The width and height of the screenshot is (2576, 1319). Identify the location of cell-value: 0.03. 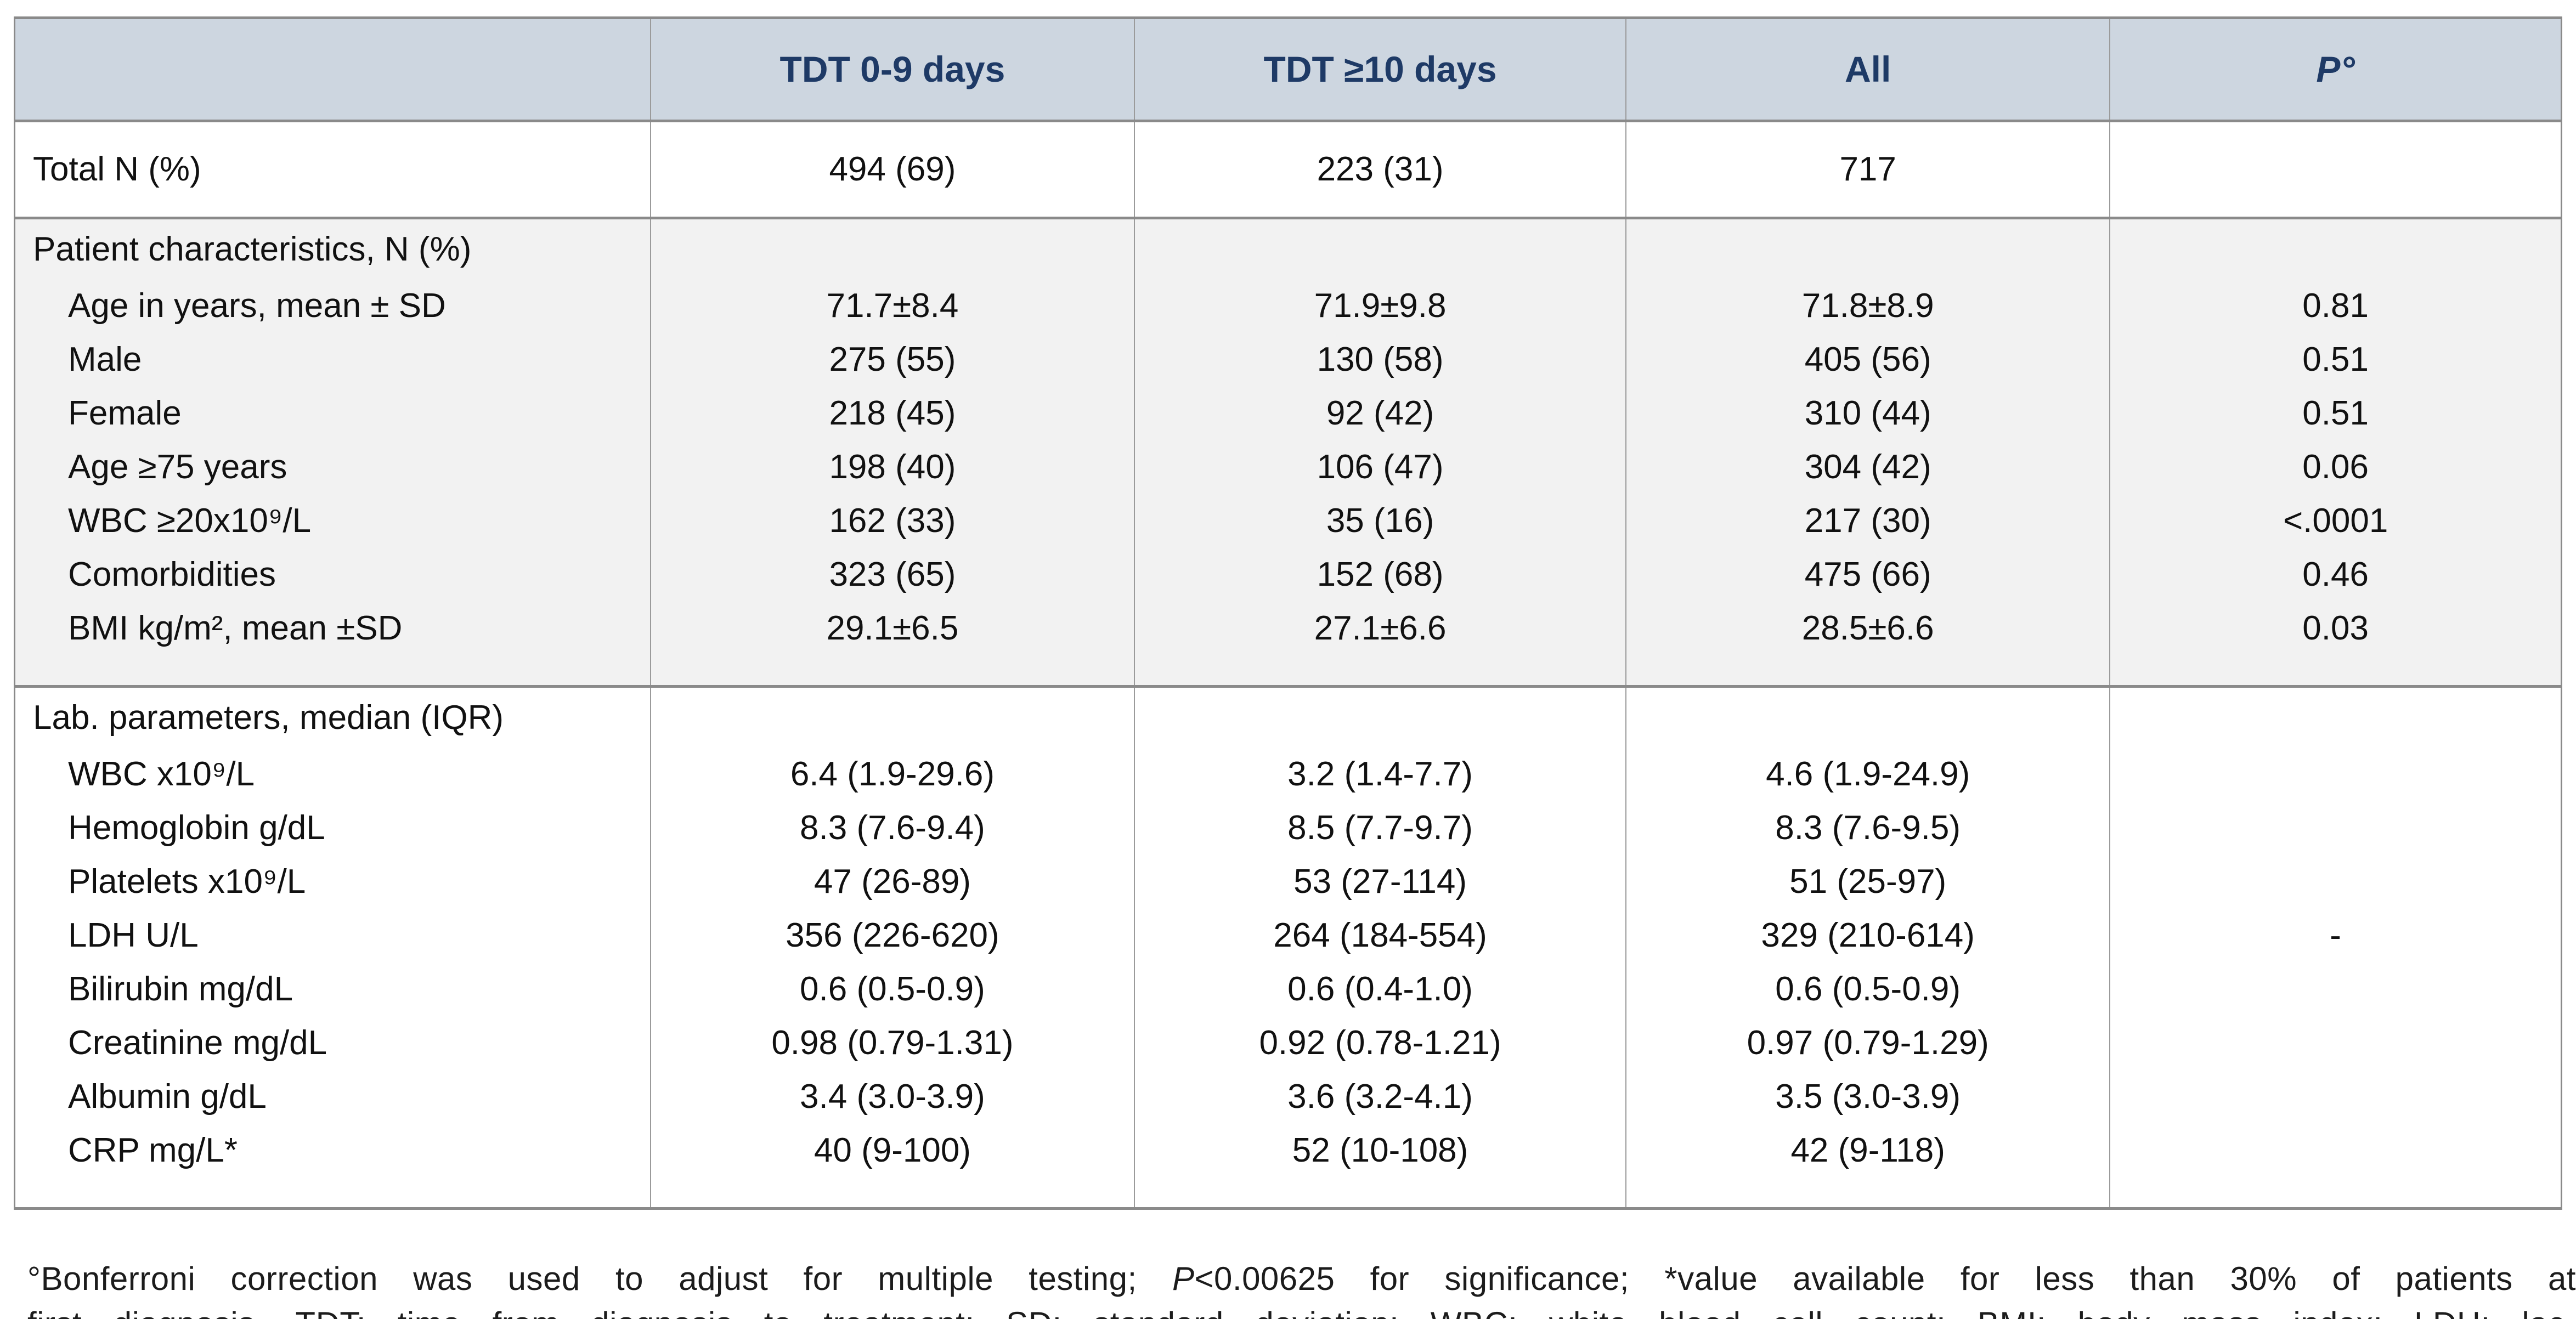
(2336, 629).